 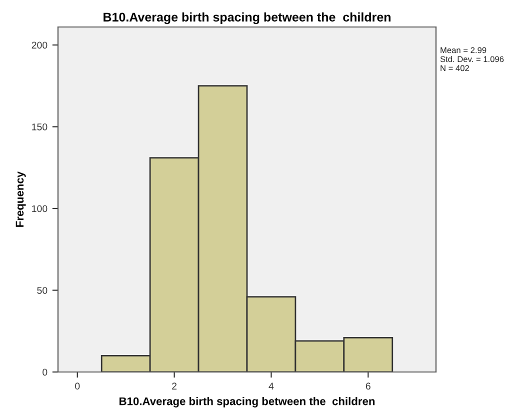 I want to click on chart-title: B10.Average birth spacing between the children, so click(x=247, y=18).